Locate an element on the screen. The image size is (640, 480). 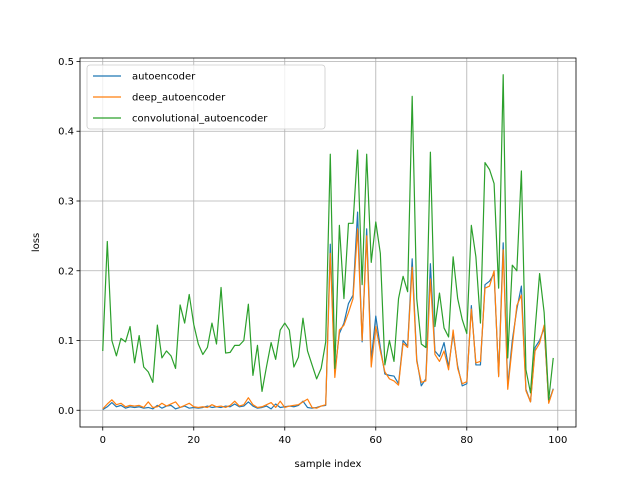
x-axis-label: sample index is located at coordinates (328, 464).